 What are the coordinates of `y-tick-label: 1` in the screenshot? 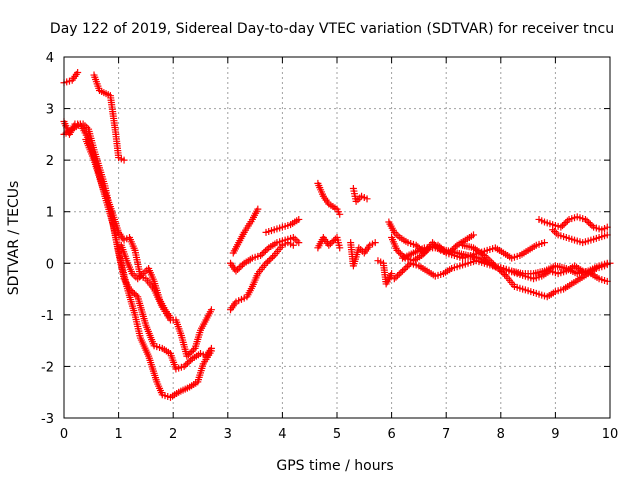 It's located at (50, 213).